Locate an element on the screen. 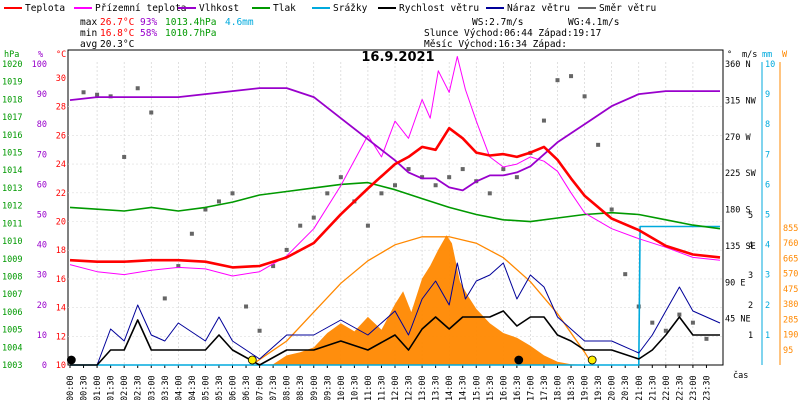 This screenshot has height=400, width=800. temp-tick-label: 10 is located at coordinates (61, 366).